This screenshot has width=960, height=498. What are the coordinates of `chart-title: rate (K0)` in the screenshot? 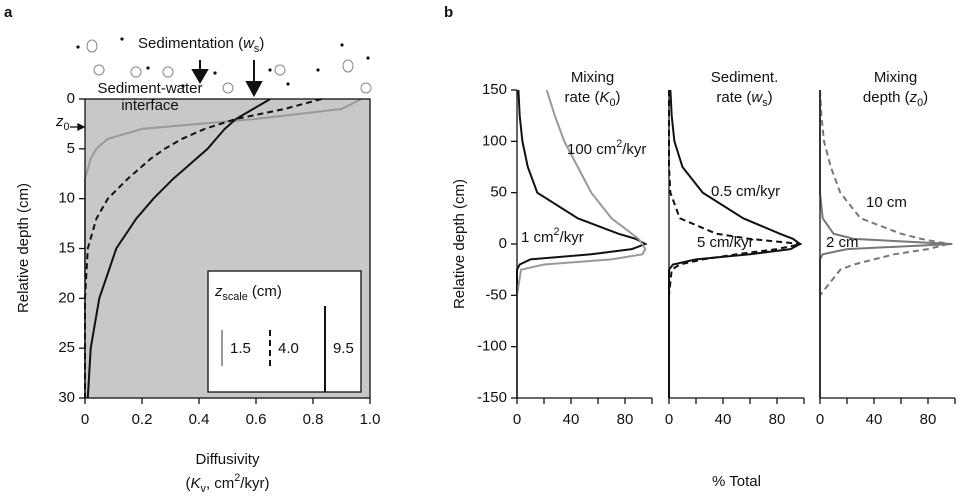 It's located at (592, 99).